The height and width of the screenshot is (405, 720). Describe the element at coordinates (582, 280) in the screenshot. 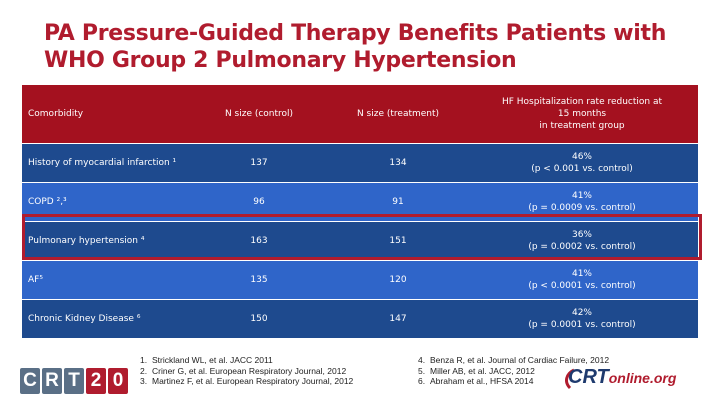

I see `cell-rate-reduction: 41% (p < 0.0001 vs. control)` at that location.